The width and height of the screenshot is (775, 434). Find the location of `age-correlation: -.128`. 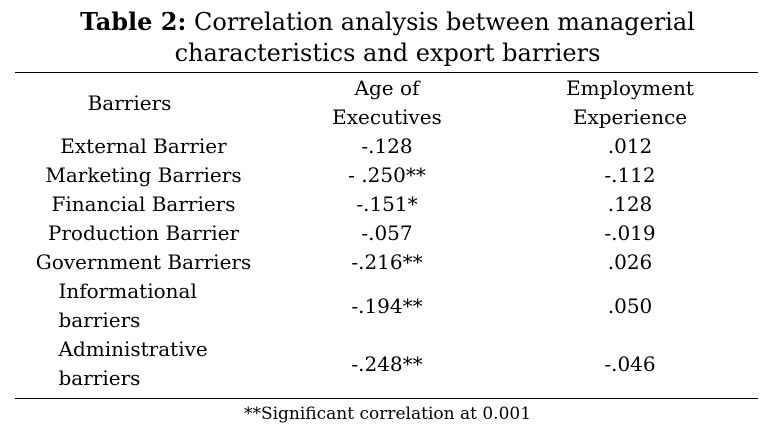

age-correlation: -.128 is located at coordinates (387, 146).